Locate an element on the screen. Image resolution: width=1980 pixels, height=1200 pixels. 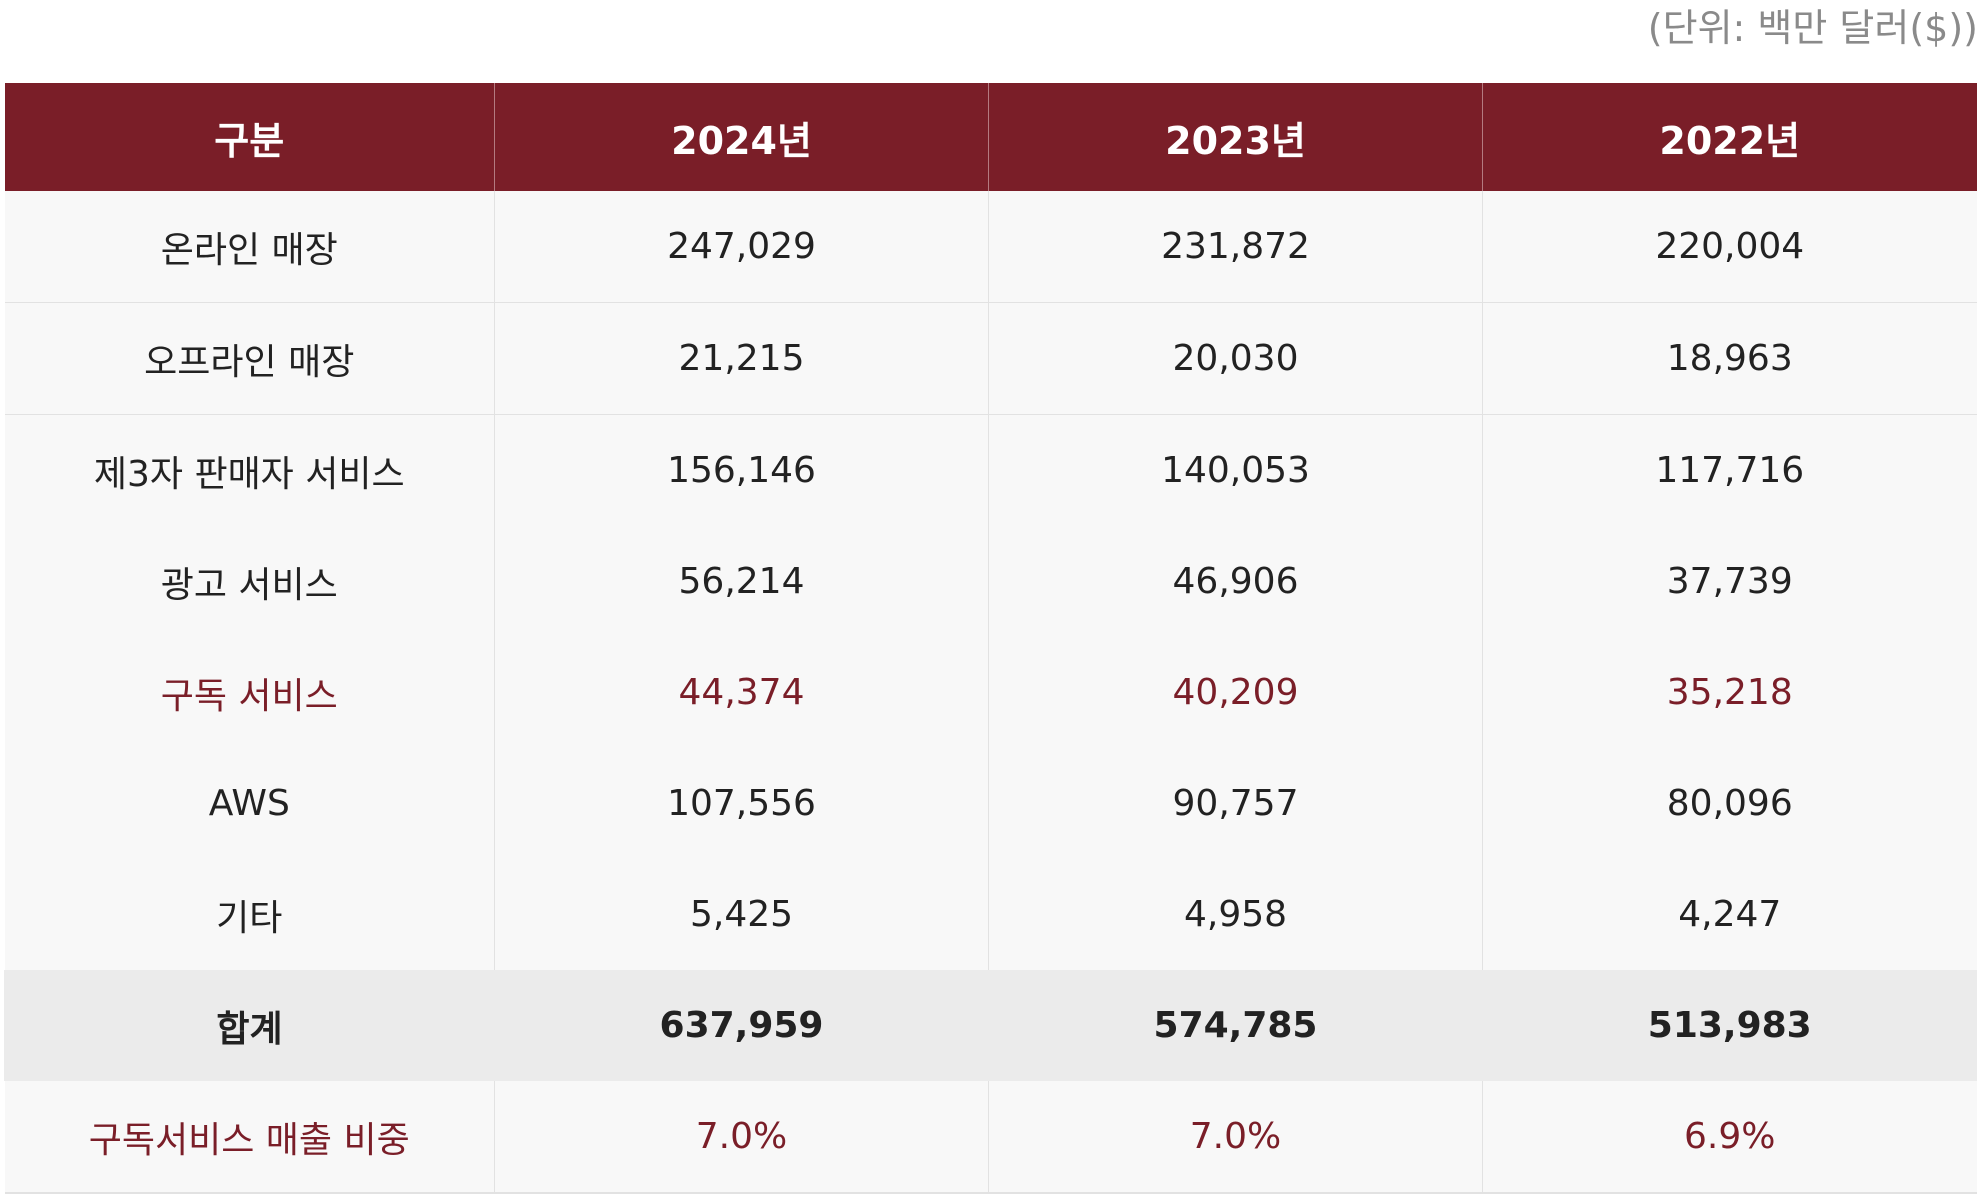
value-2022: 117,716 is located at coordinates (1729, 470).